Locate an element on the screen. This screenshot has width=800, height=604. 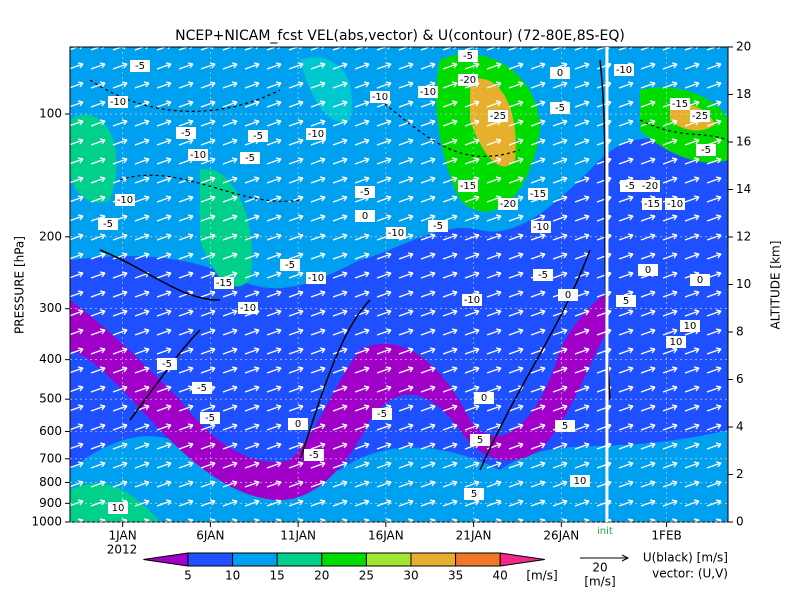
y2-tick-label: 6 is located at coordinates (740, 379).